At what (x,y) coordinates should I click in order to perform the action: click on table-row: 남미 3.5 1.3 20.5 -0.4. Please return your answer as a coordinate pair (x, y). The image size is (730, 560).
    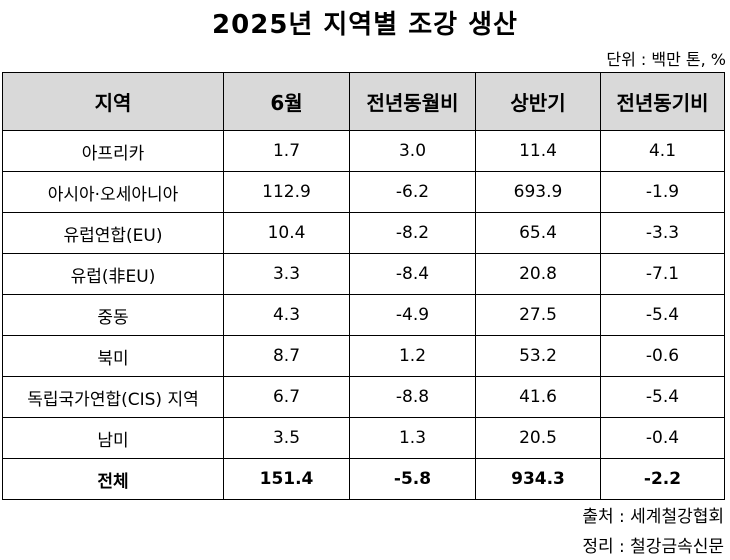
    Looking at the image, I should click on (363, 438).